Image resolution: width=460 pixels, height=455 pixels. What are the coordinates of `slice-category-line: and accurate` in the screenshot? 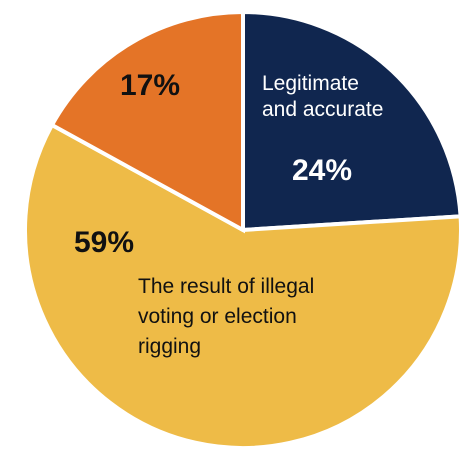 It's located at (322, 109).